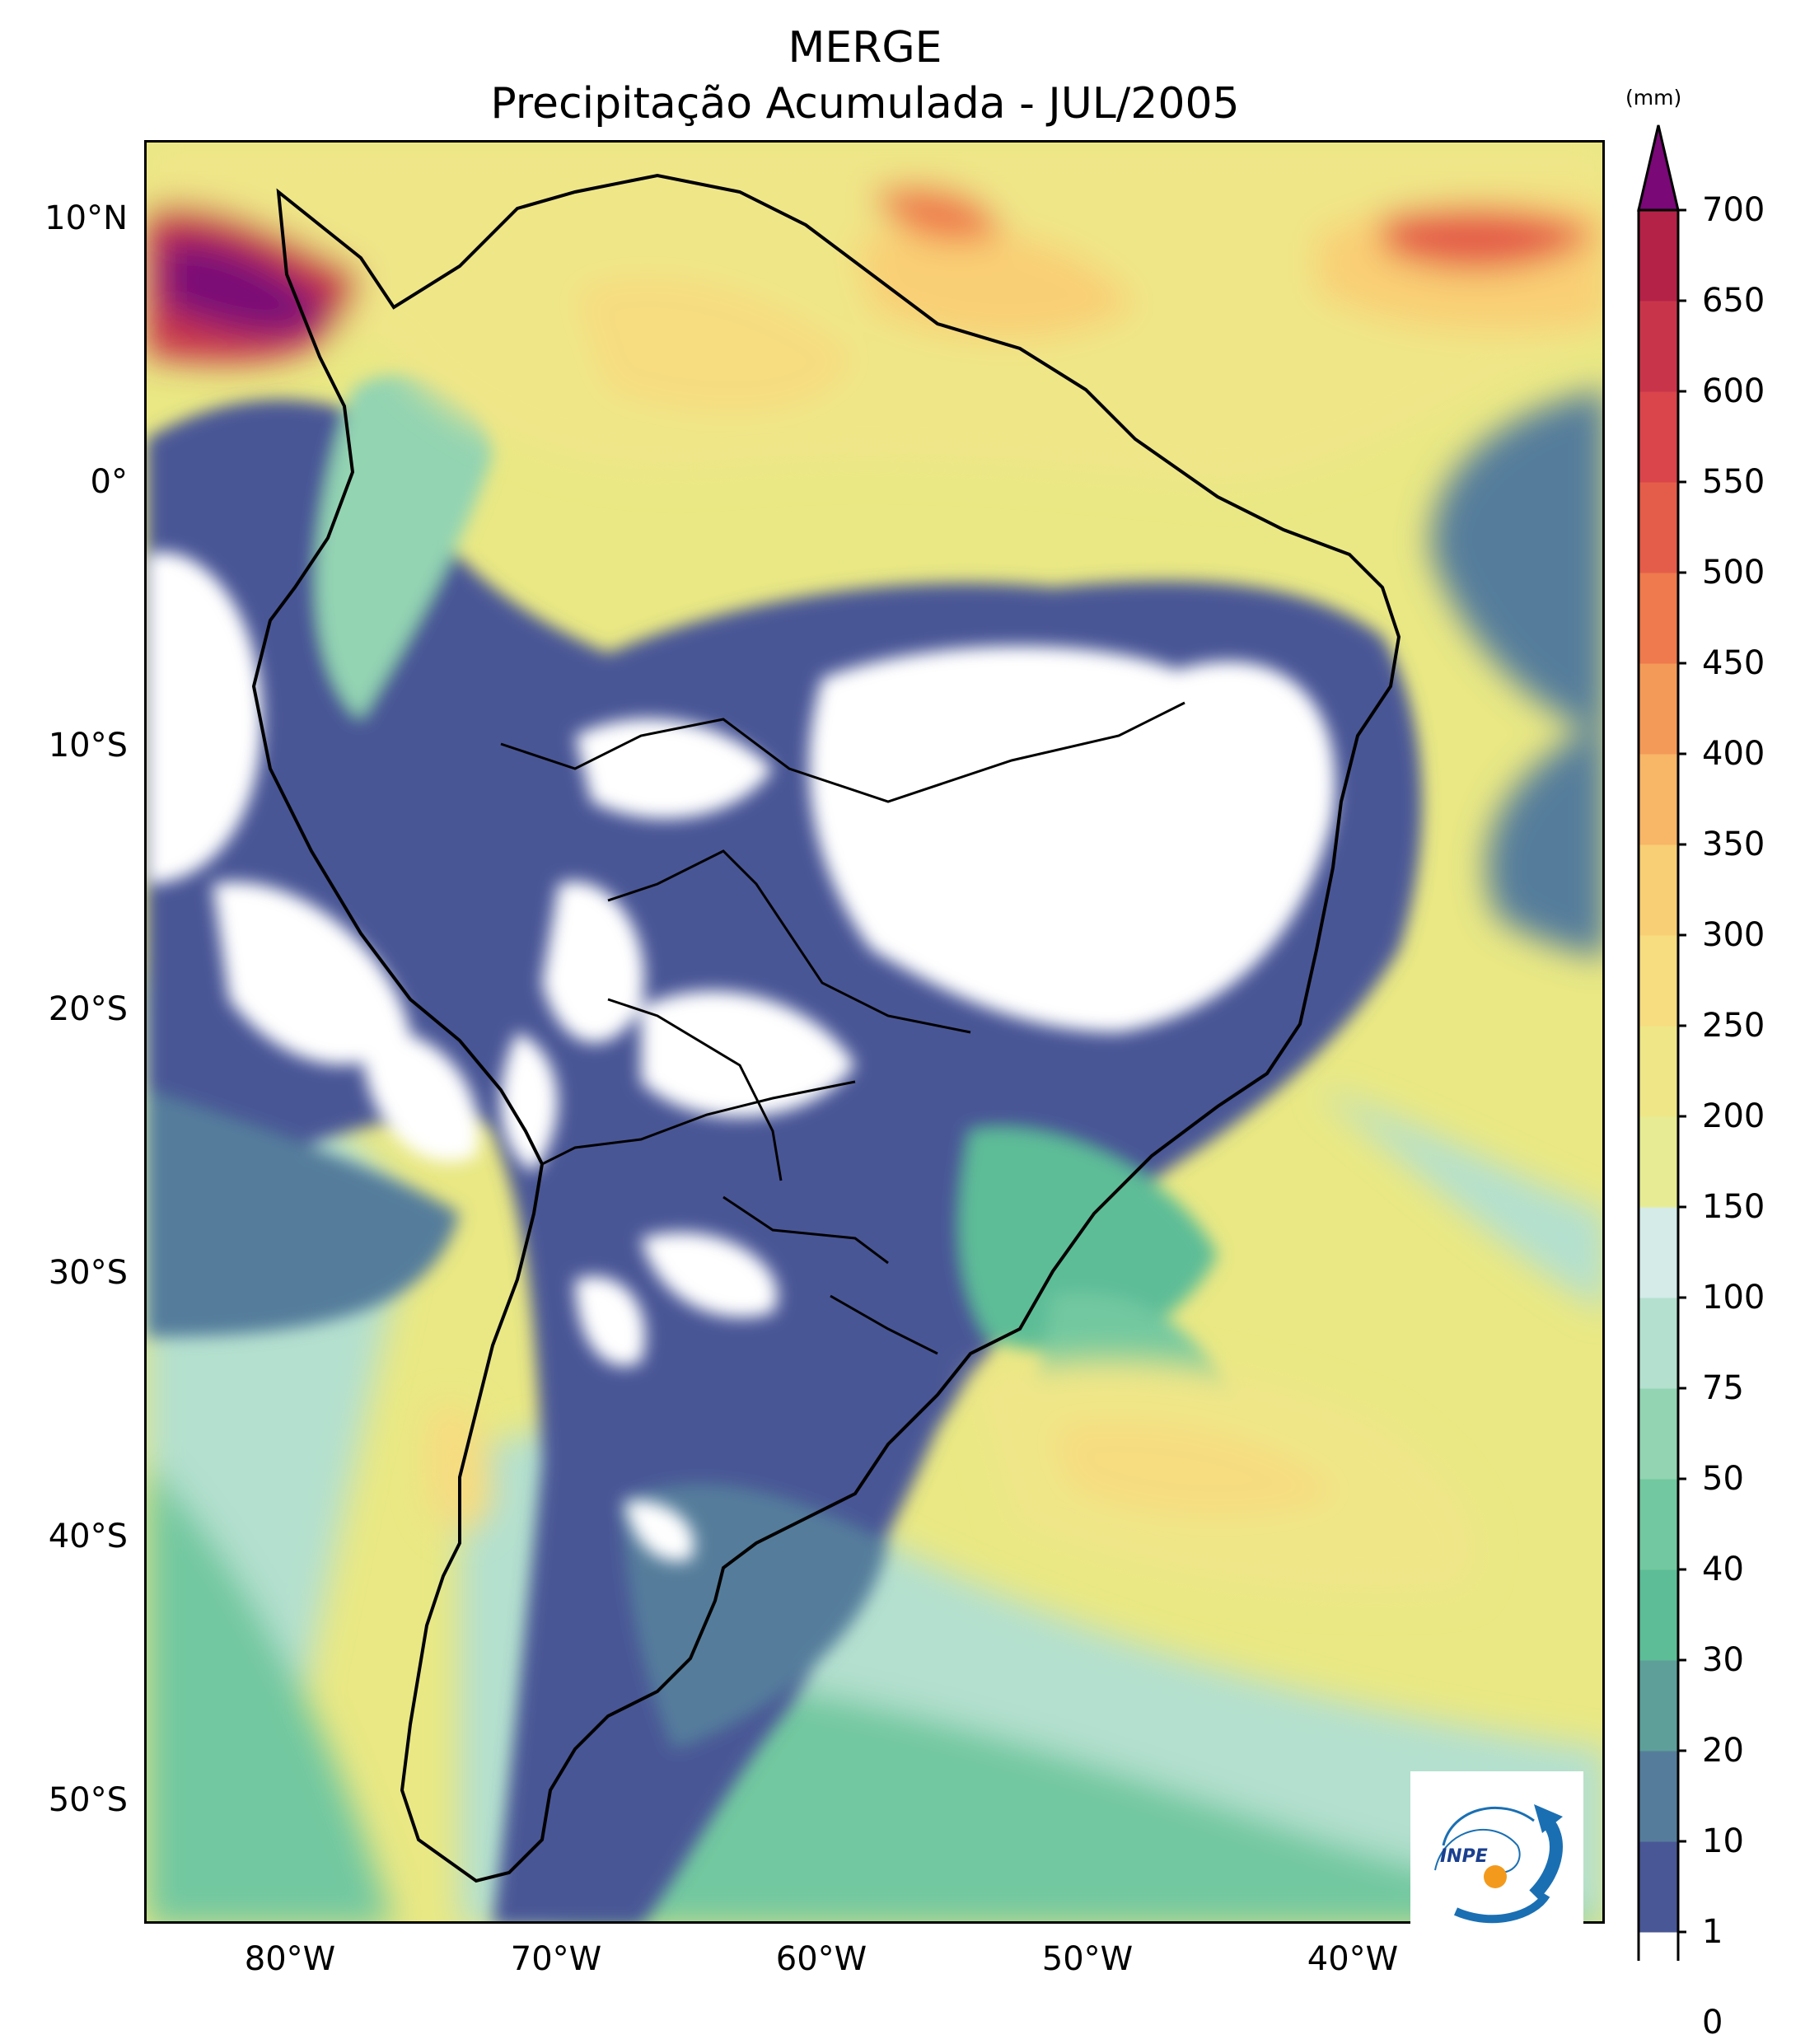 The width and height of the screenshot is (1805, 2044). Describe the element at coordinates (1733, 1207) in the screenshot. I see `colorbar-tick-label: 150` at that location.